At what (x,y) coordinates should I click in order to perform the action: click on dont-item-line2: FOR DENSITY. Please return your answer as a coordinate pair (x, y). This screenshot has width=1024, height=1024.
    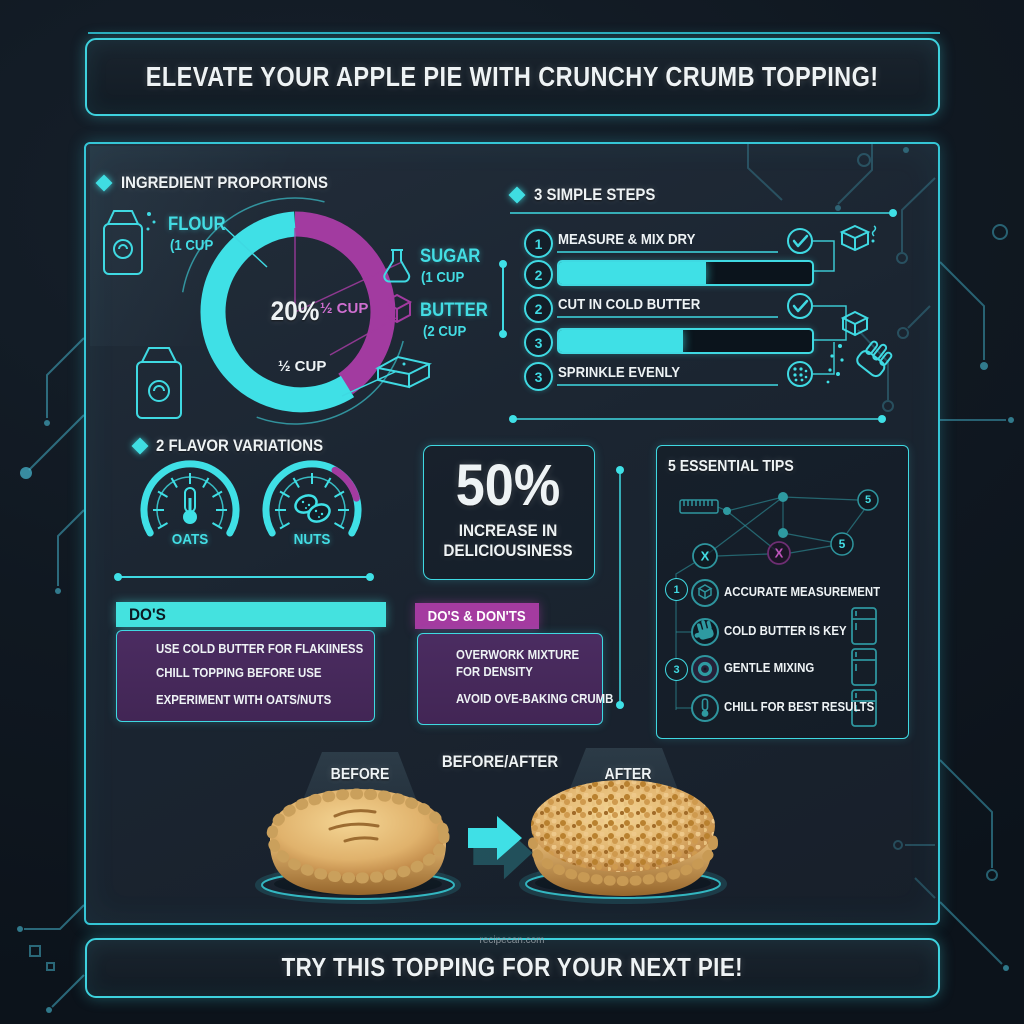
    Looking at the image, I should click on (494, 671).